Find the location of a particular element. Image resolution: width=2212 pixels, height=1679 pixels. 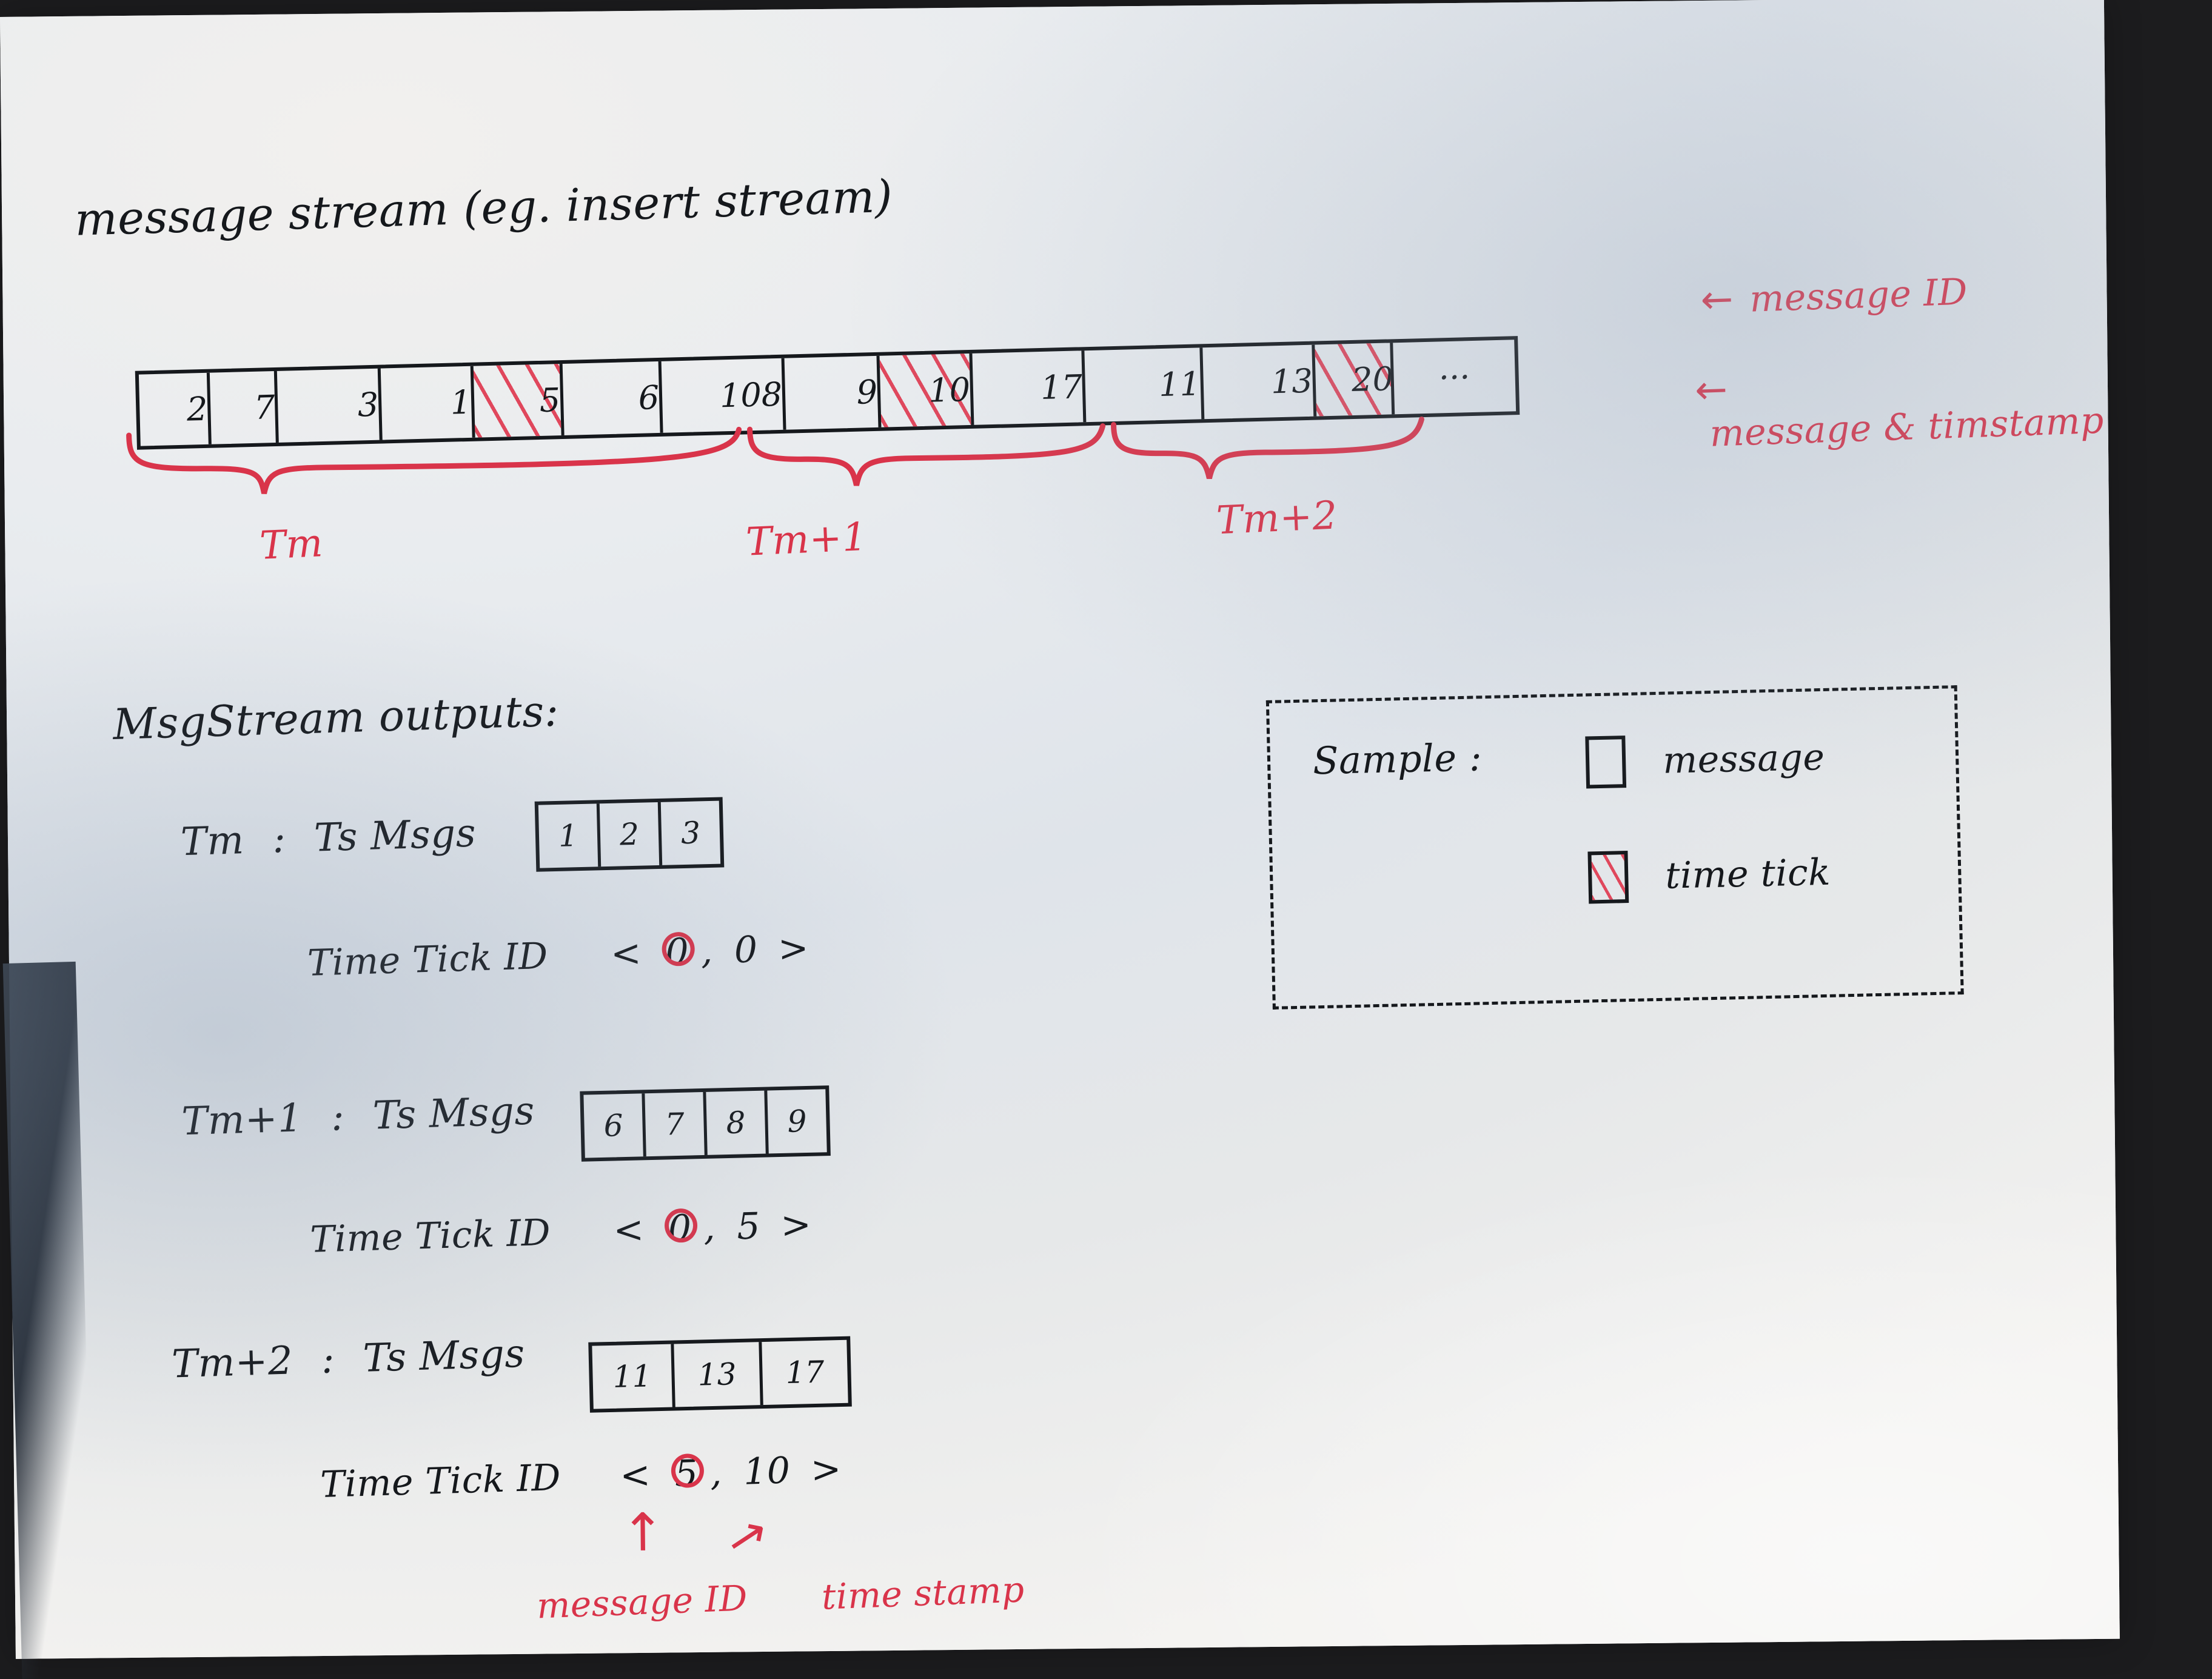

stream-index-label: 11 is located at coordinates (1236, 347).